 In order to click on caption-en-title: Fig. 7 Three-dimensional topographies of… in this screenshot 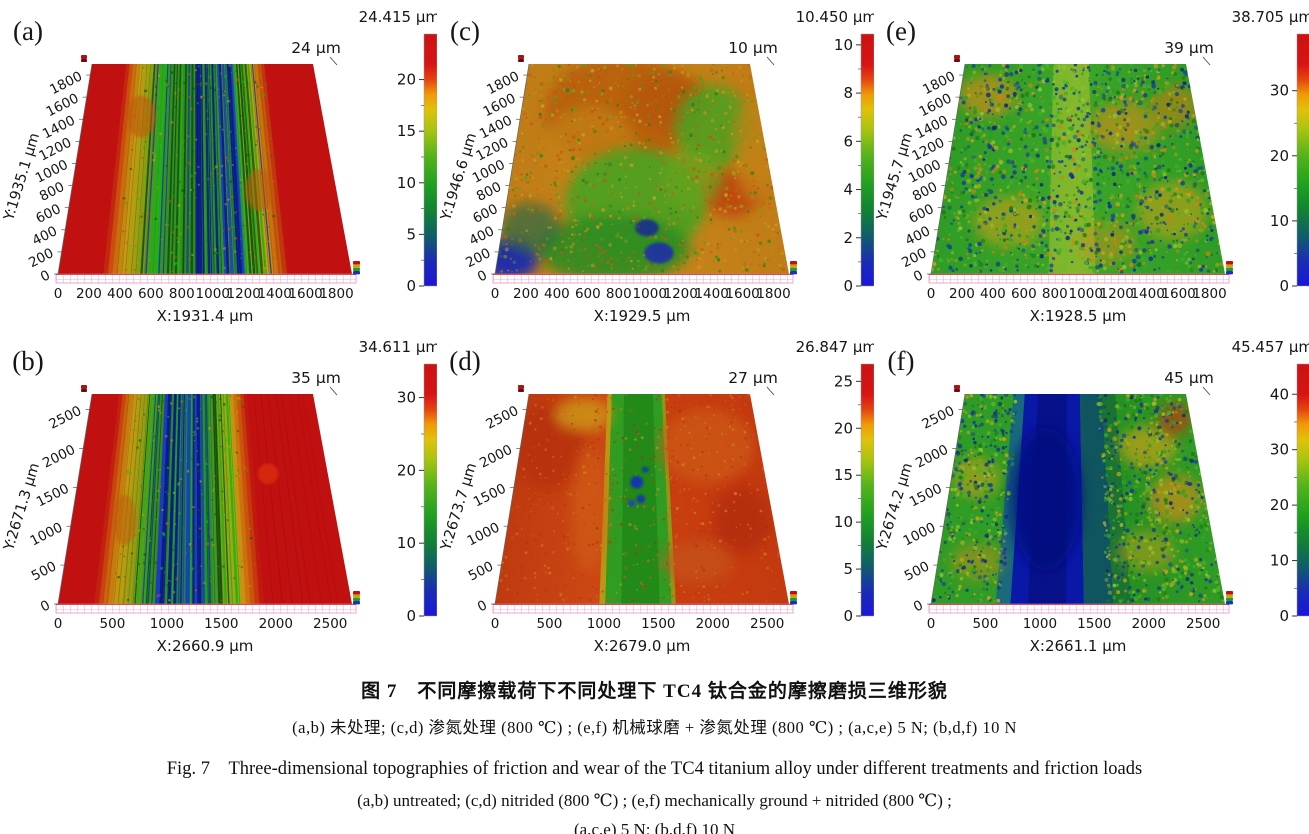, I will do `click(654, 769)`.